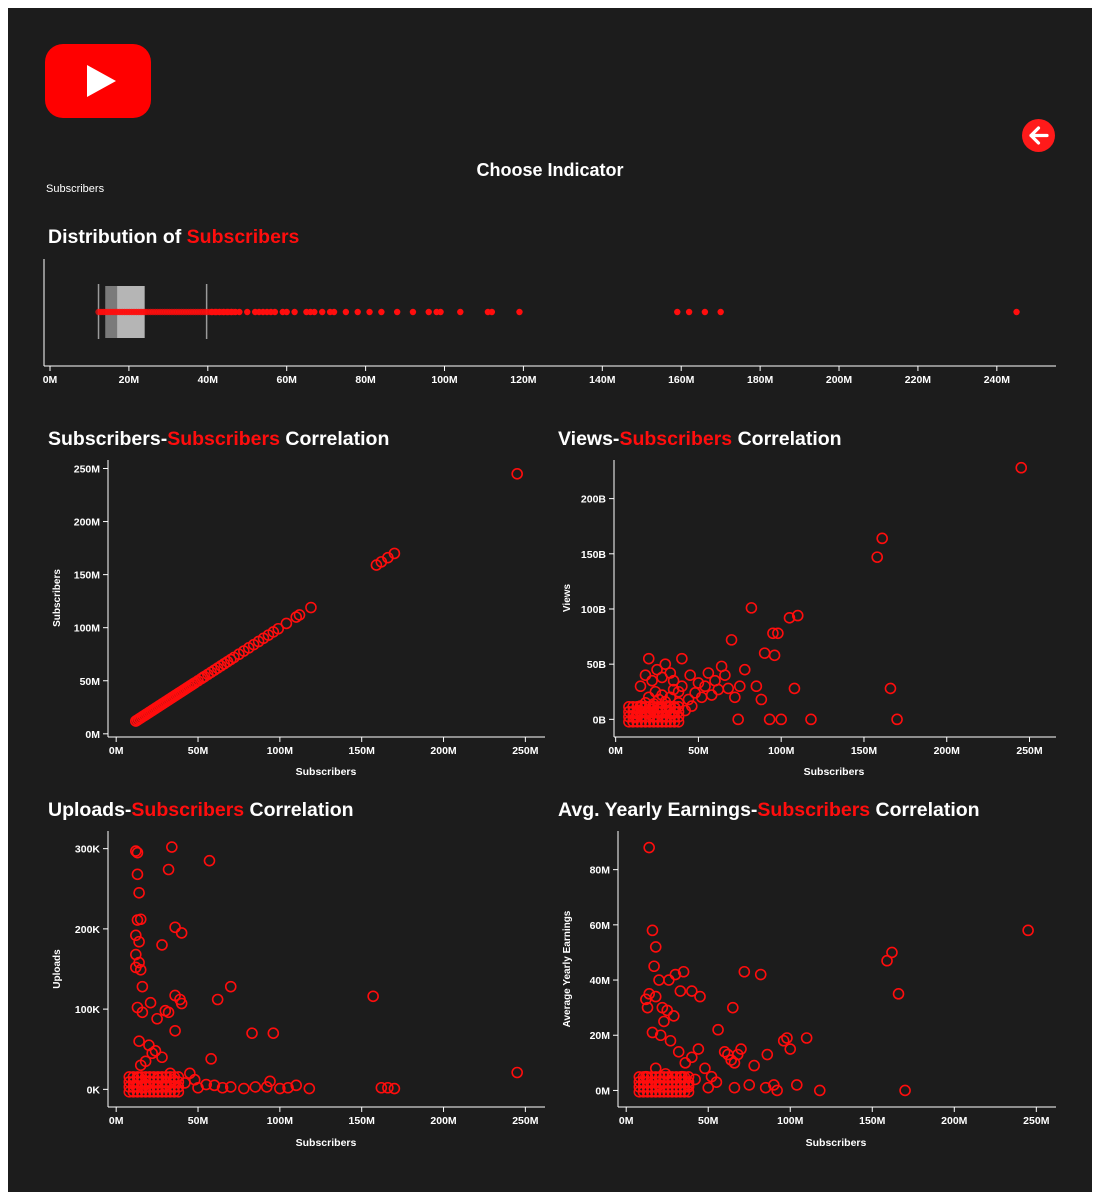 This screenshot has width=1099, height=1199. What do you see at coordinates (681, 380) in the screenshot?
I see `dist-x-tick-label: 160M` at bounding box center [681, 380].